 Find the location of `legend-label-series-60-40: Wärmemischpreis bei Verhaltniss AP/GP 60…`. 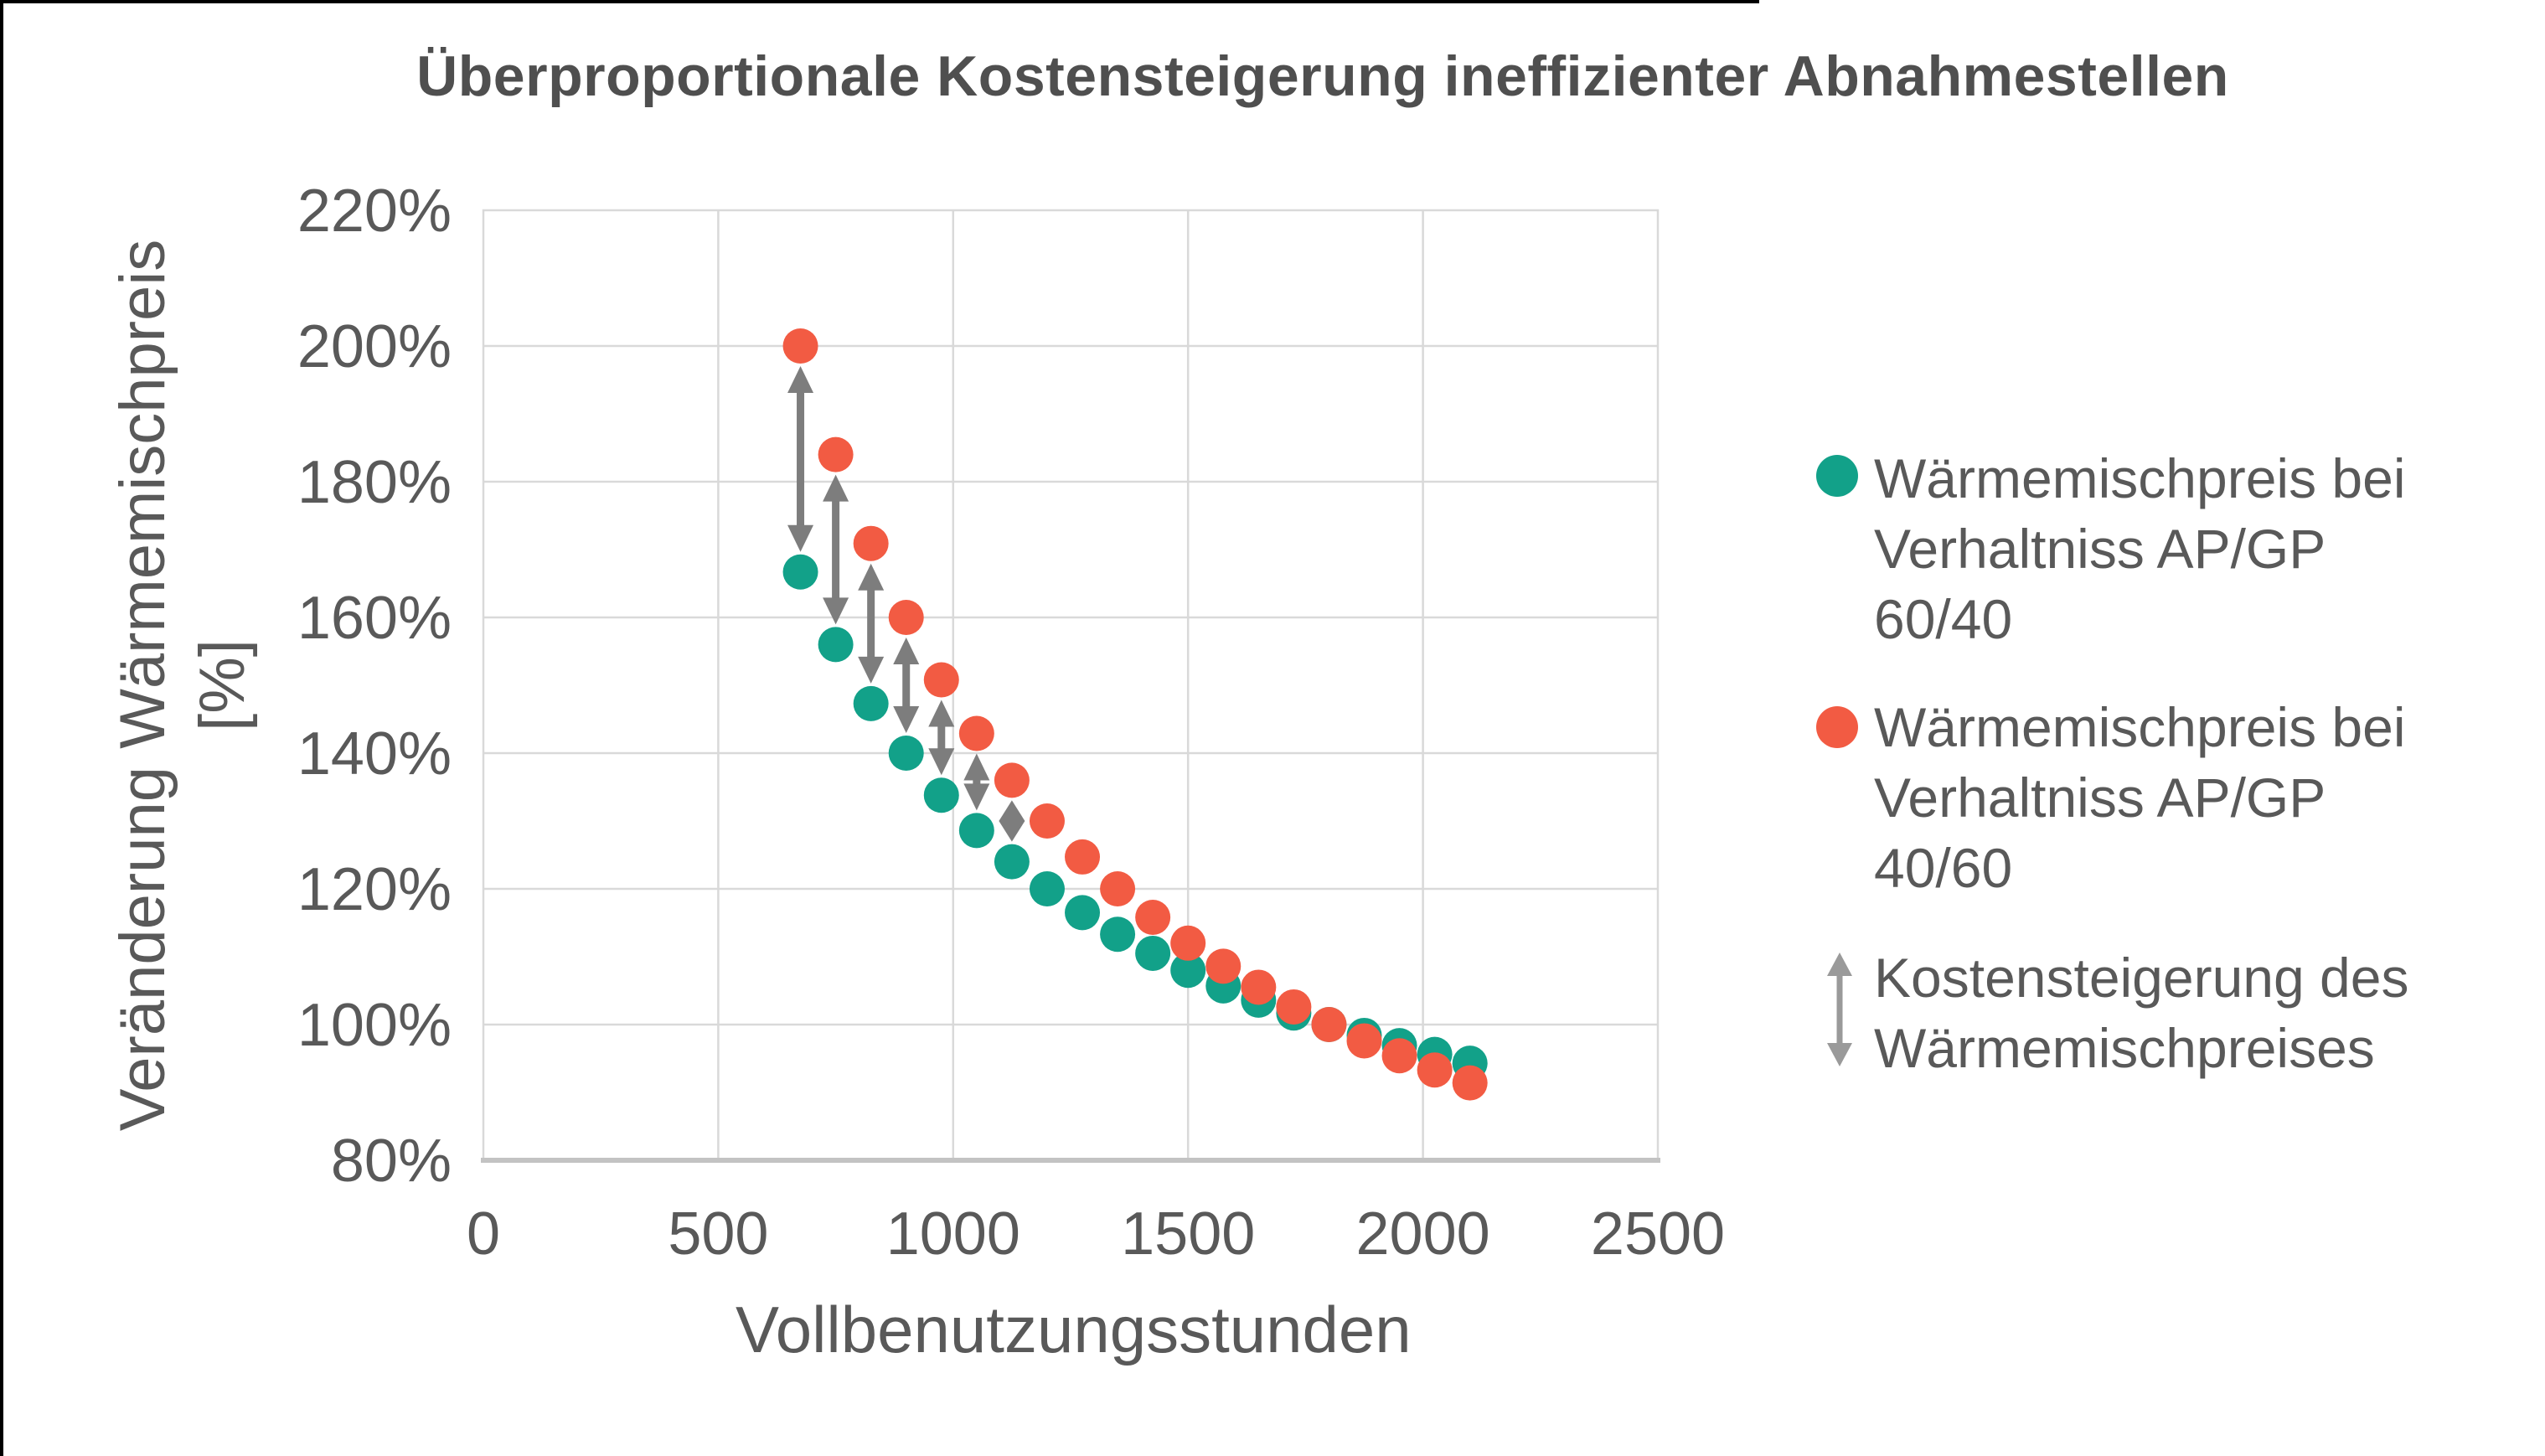

legend-label-series-60-40: Wärmemischpreis bei Verhaltniss AP/GP 60… is located at coordinates (2140, 548).